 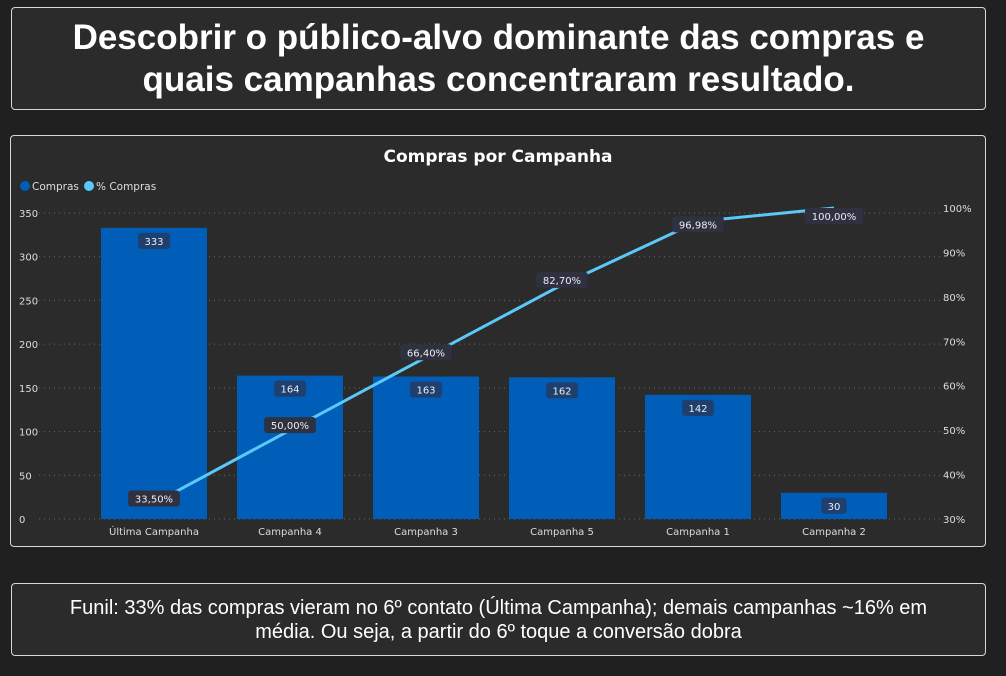 I want to click on line-data-label: 100,00%, so click(x=834, y=217).